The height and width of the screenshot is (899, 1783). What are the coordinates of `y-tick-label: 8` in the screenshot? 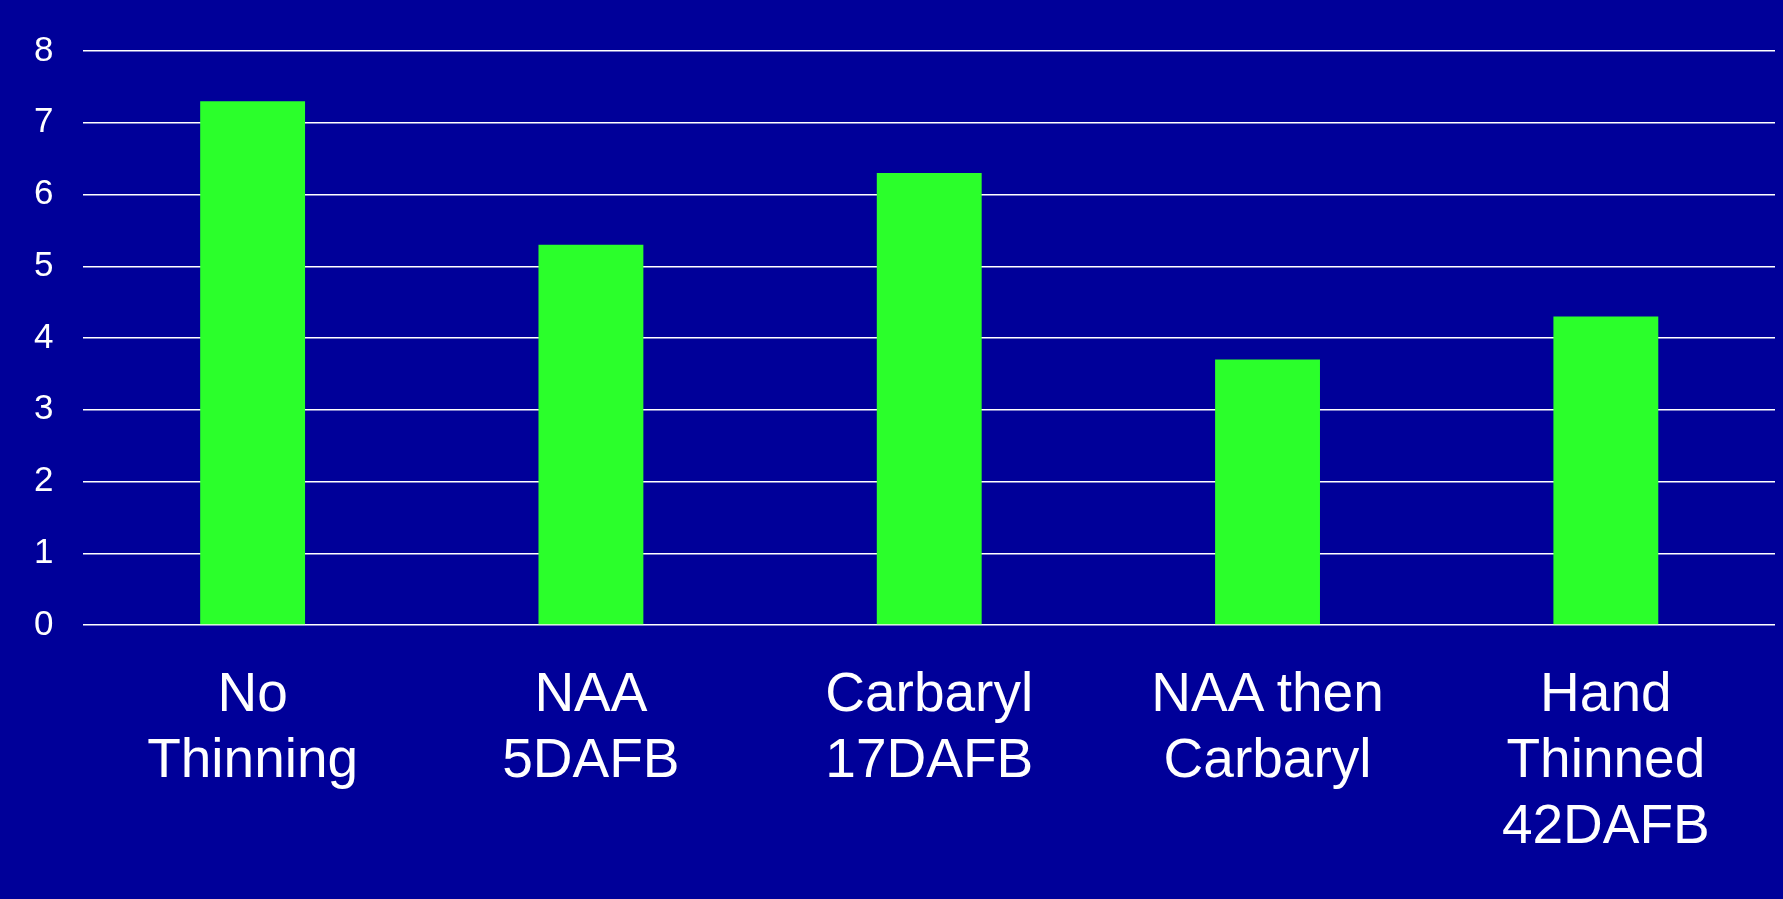 It's located at (44, 48).